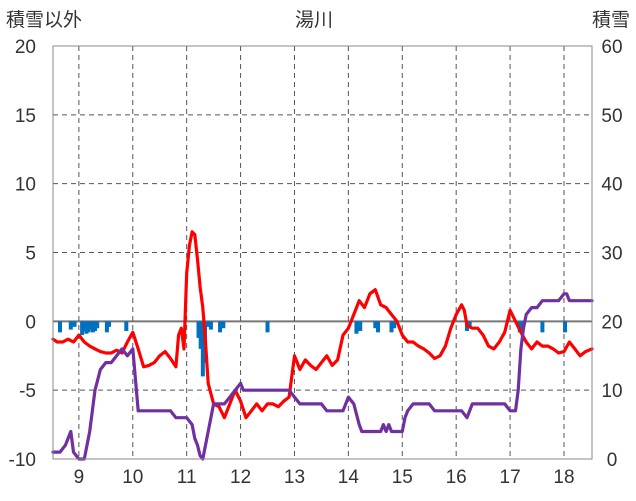 The height and width of the screenshot is (501, 636). I want to click on y-tick-label-left: -10, so click(22, 460).